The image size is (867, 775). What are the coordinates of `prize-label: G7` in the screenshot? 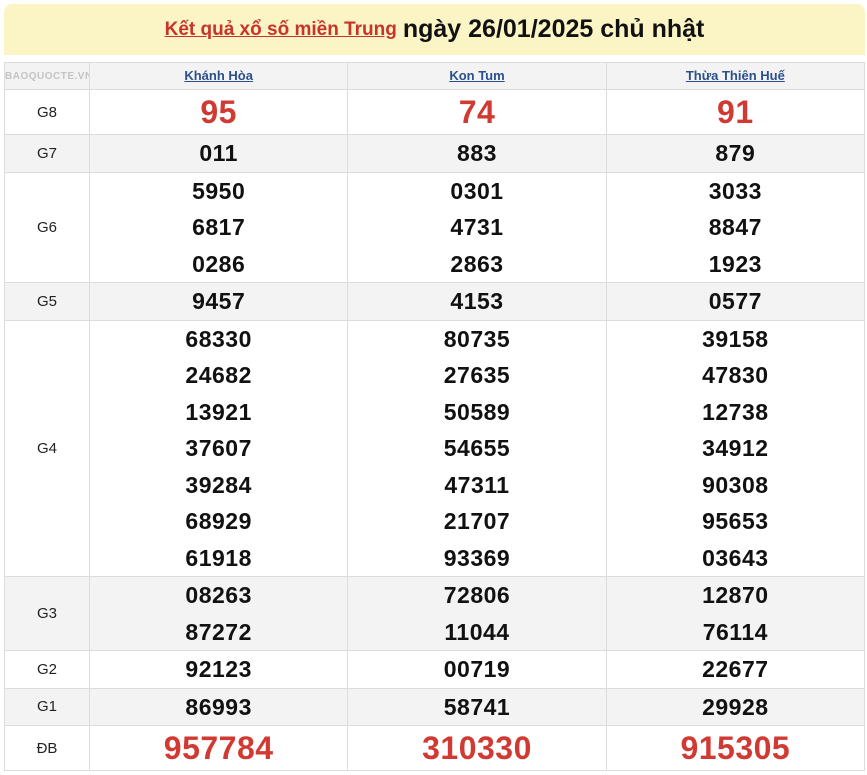 It's located at (47, 153).